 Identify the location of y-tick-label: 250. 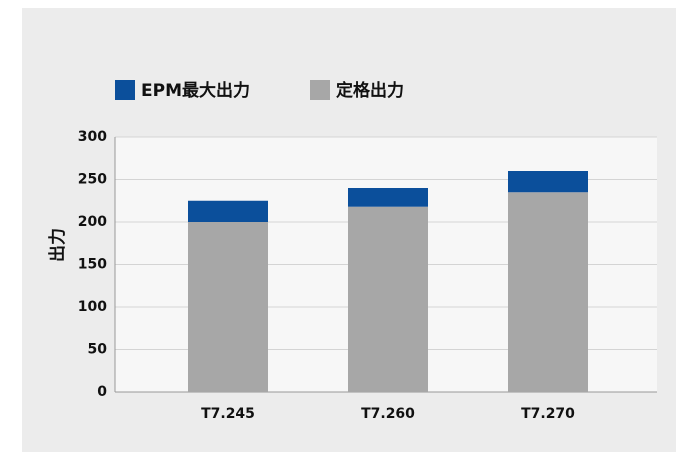
(92, 180).